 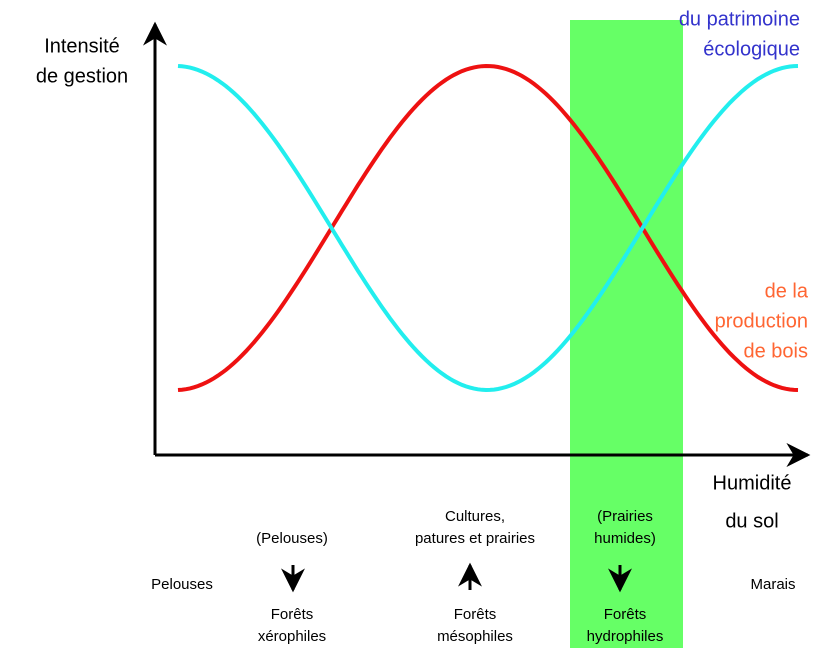 What do you see at coordinates (292, 636) in the screenshot?
I see `habitat-forest: xérophiles` at bounding box center [292, 636].